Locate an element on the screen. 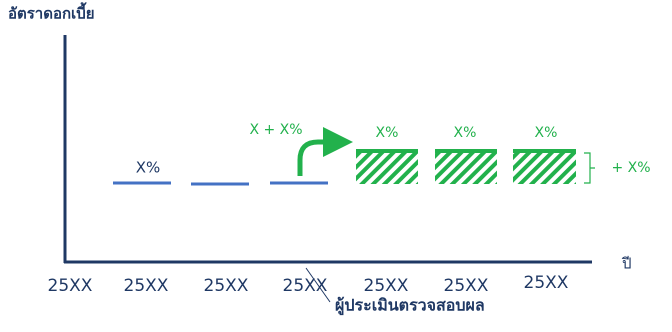 Image resolution: width=672 pixels, height=332 pixels. delta-label: + X% is located at coordinates (630, 168).